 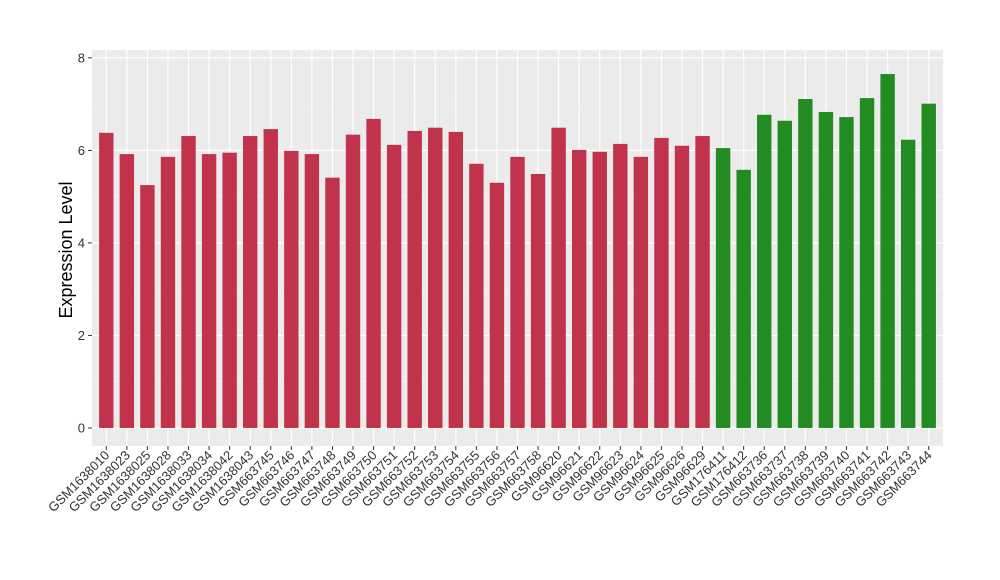 I want to click on y-tick-label: 0, so click(x=81, y=427).